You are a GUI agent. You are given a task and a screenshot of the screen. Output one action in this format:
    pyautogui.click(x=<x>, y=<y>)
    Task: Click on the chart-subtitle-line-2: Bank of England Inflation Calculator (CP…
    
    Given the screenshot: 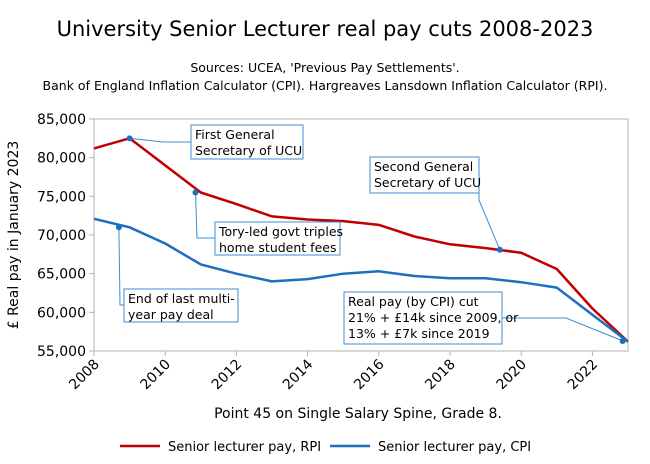 What is the action you would take?
    pyautogui.click(x=325, y=85)
    